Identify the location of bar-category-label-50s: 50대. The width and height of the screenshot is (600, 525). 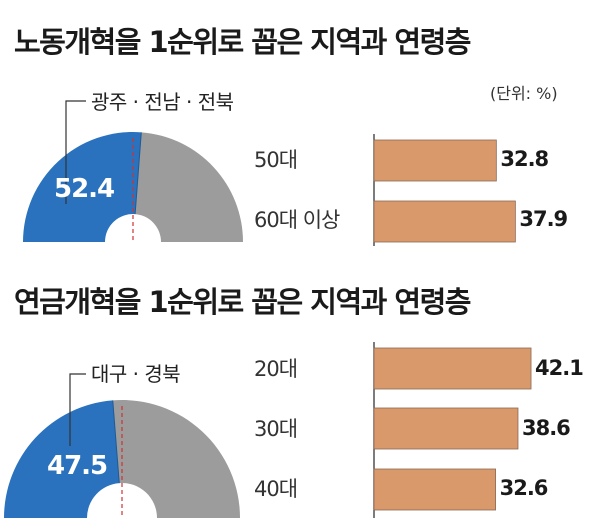
(275, 160).